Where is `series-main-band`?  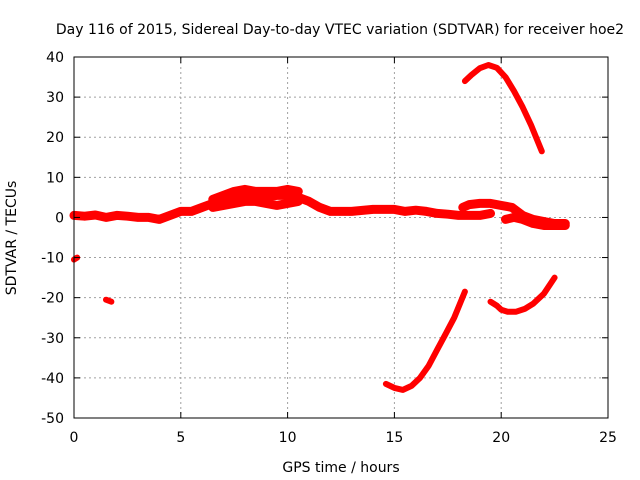 series-main-band is located at coordinates (282, 207).